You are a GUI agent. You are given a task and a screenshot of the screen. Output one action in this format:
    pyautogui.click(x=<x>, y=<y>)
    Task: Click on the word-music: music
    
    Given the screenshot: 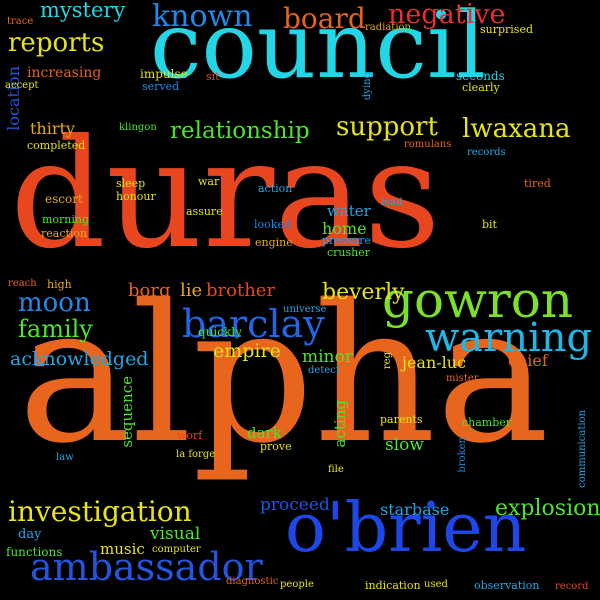 What is the action you would take?
    pyautogui.click(x=122, y=549)
    